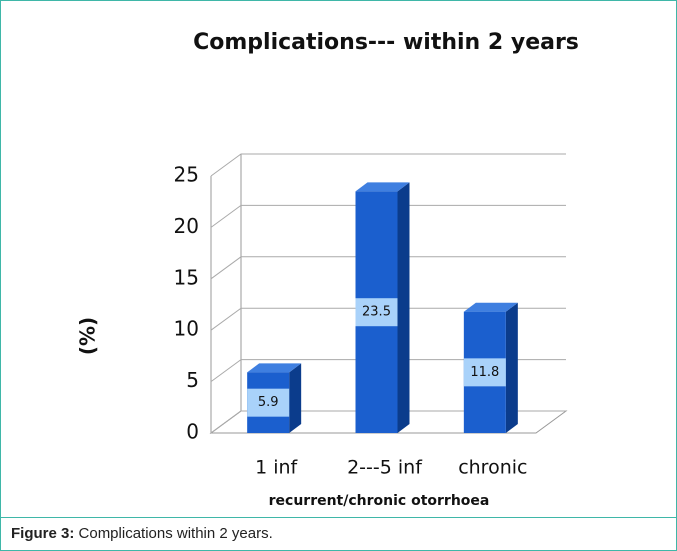 This screenshot has height=551, width=677. I want to click on caption: Figure 3: Complications within 2 years., so click(142, 533).